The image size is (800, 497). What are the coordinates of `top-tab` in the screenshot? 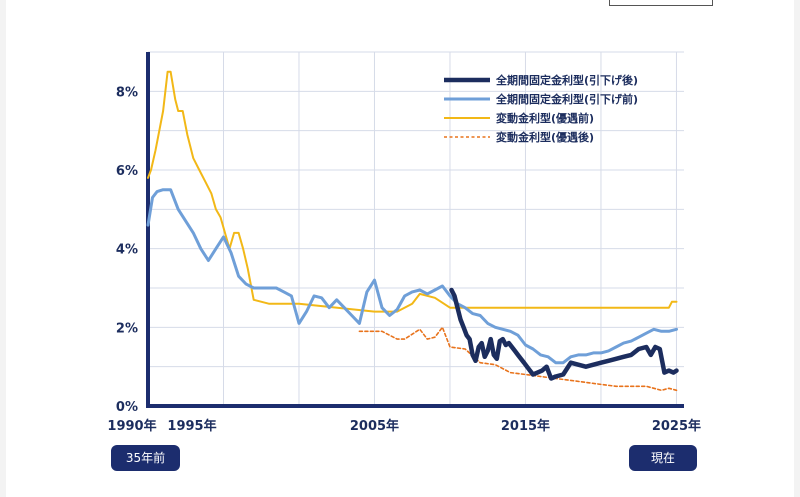 It's located at (661, 3).